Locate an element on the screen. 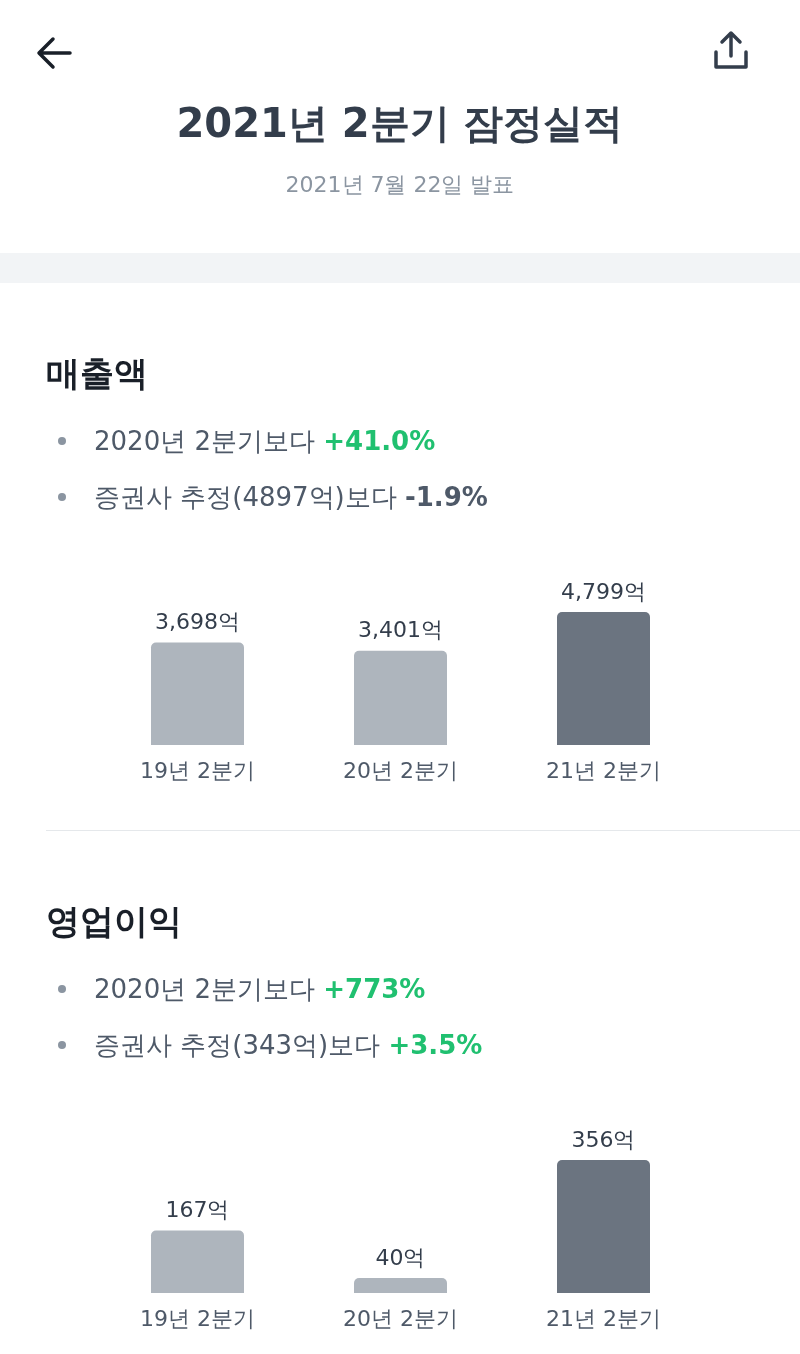 The width and height of the screenshot is (800, 1354). text: 2020년 2분기보다 +773% is located at coordinates (260, 989).